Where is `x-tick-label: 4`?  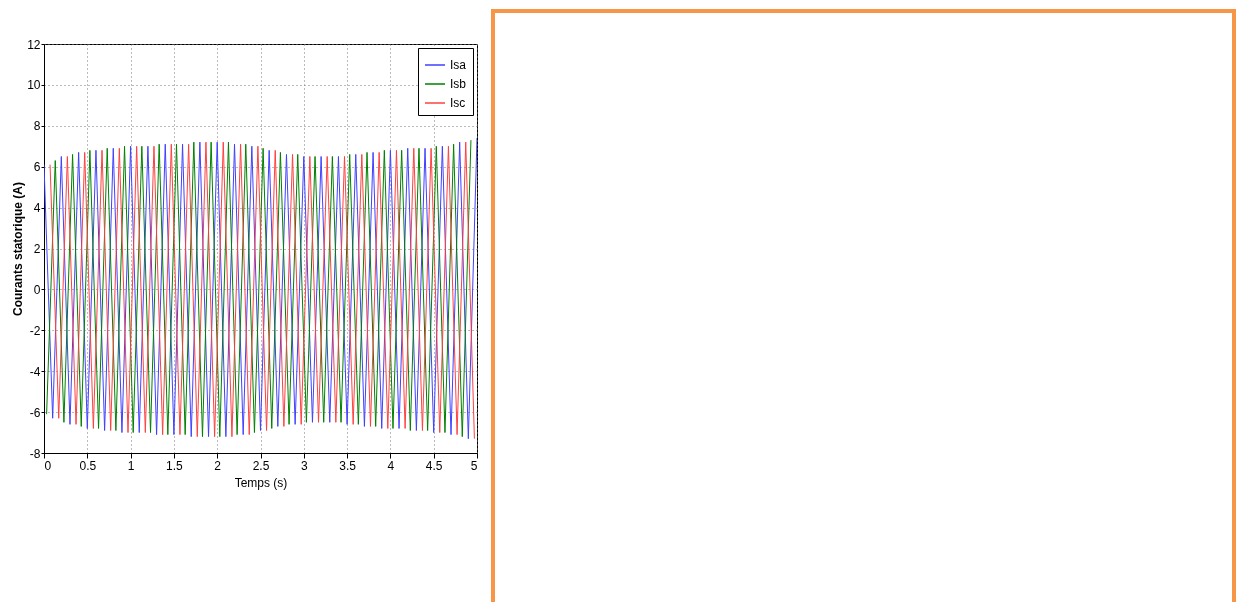 x-tick-label: 4 is located at coordinates (391, 465).